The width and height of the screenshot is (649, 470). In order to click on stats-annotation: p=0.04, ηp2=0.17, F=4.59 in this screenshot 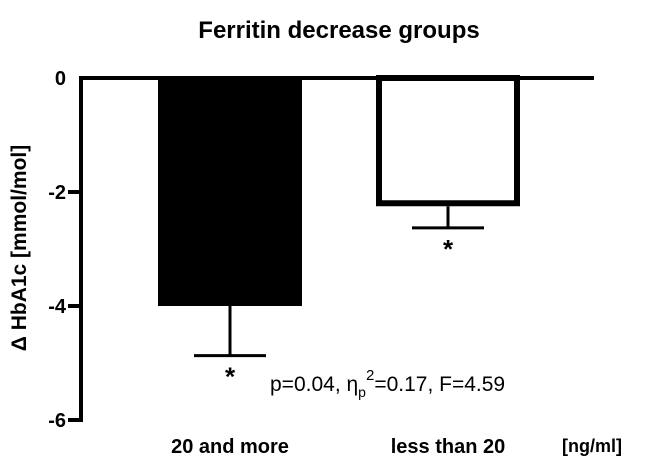, I will do `click(387, 383)`.